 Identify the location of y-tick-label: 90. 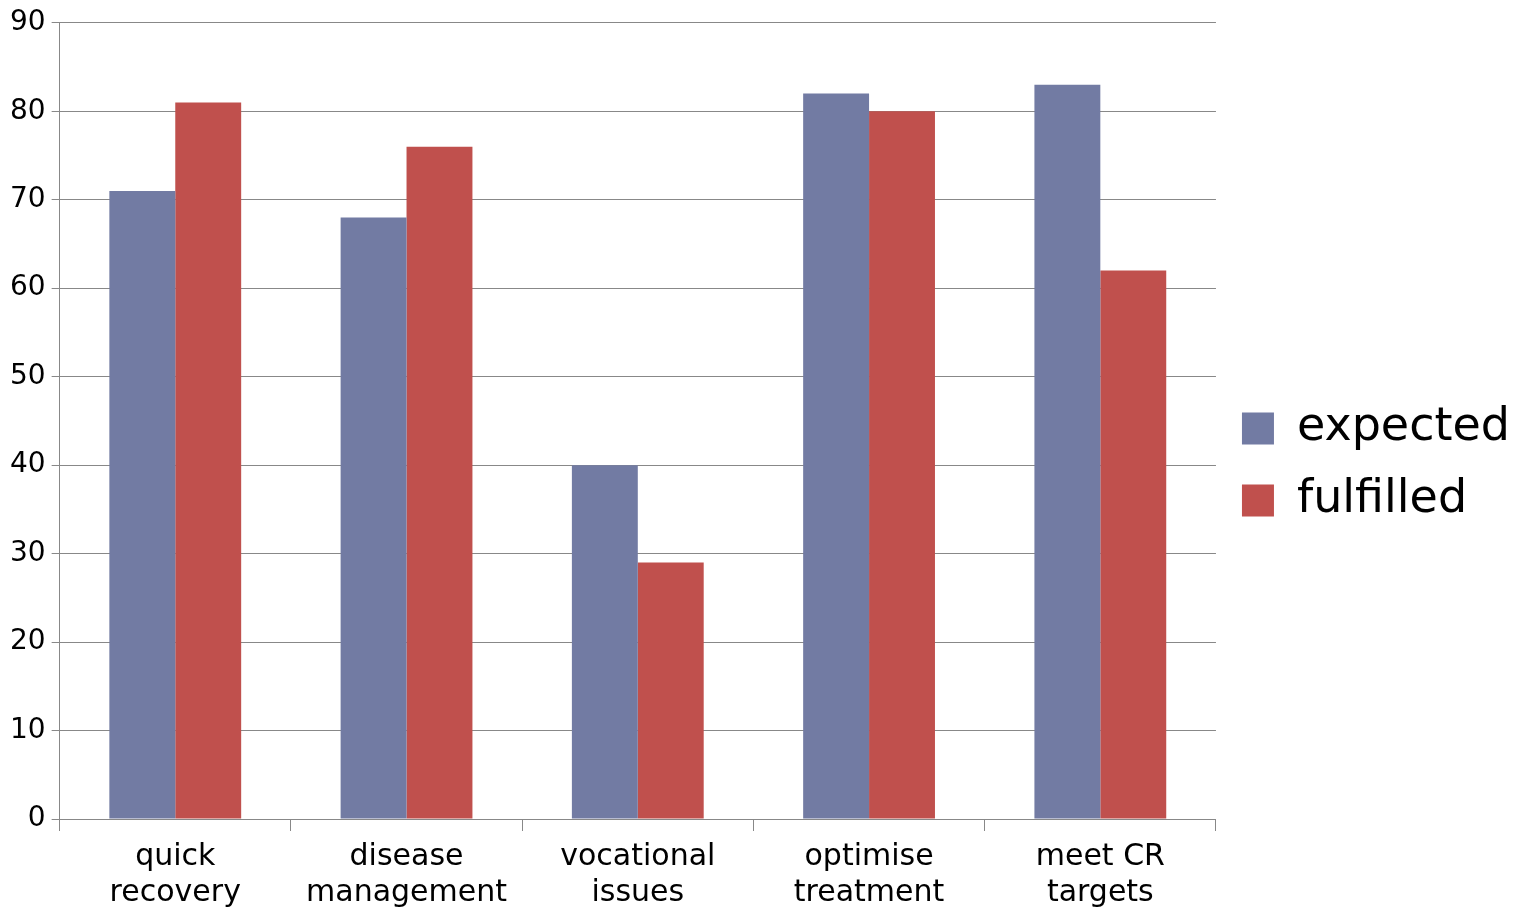
(27, 21).